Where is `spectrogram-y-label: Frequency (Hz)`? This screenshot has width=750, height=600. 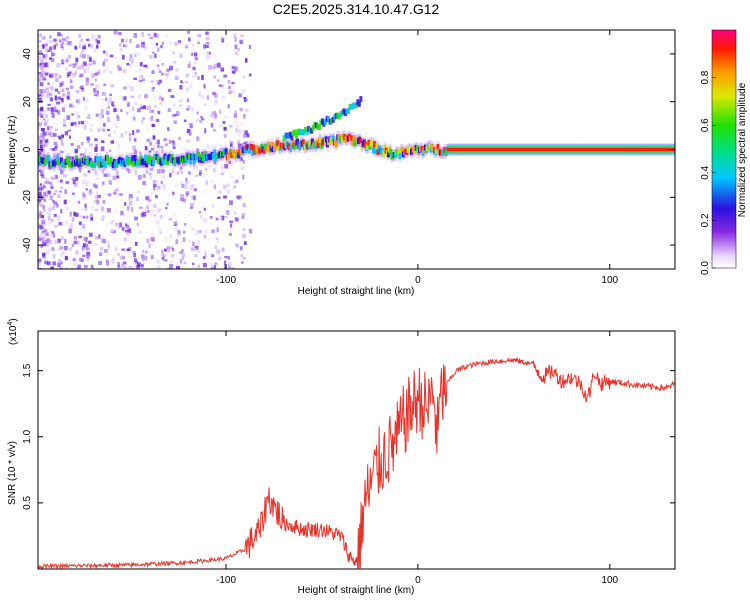 spectrogram-y-label: Frequency (Hz) is located at coordinates (12, 150).